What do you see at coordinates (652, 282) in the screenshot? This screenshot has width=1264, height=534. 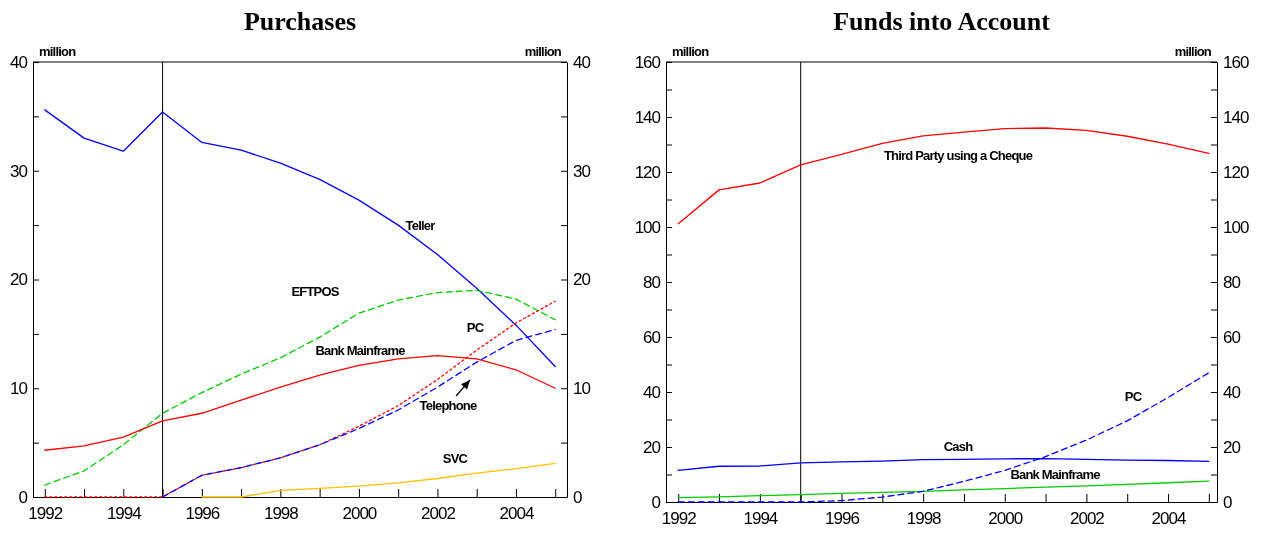 I see `y-tick-label: 80` at bounding box center [652, 282].